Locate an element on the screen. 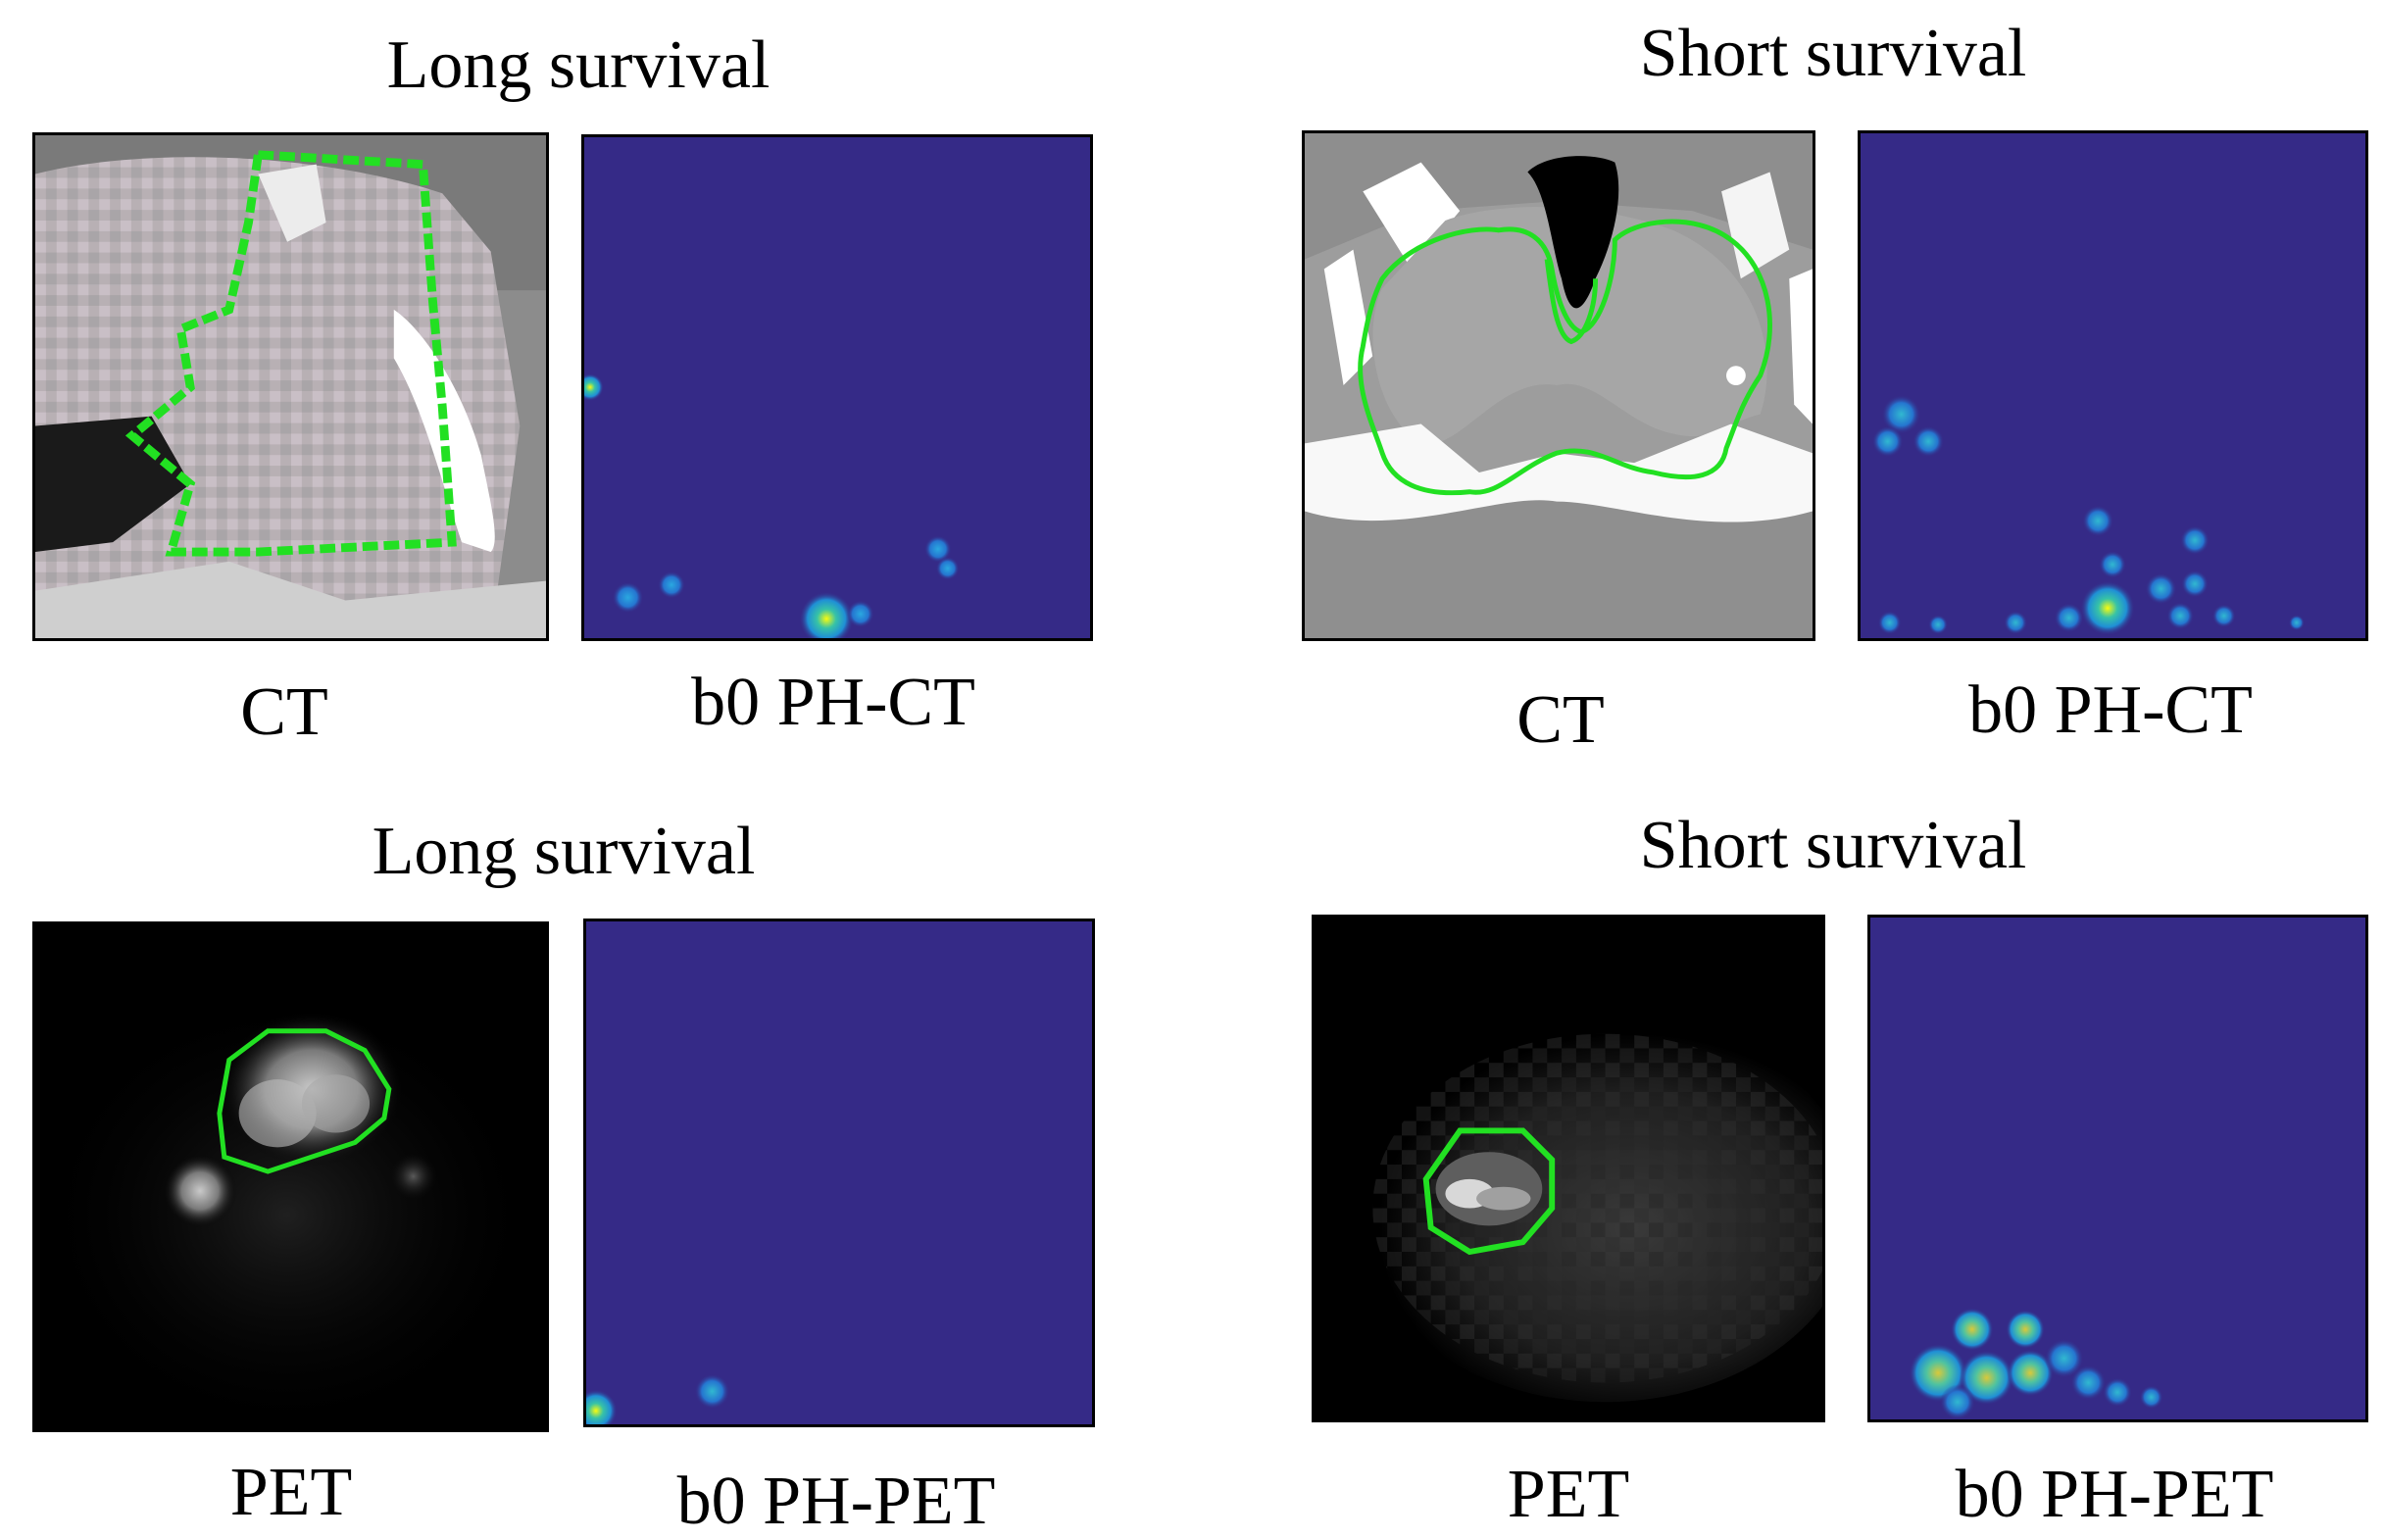  label-b0-ph-ct-short: b0 PH-CT is located at coordinates (2110, 710).